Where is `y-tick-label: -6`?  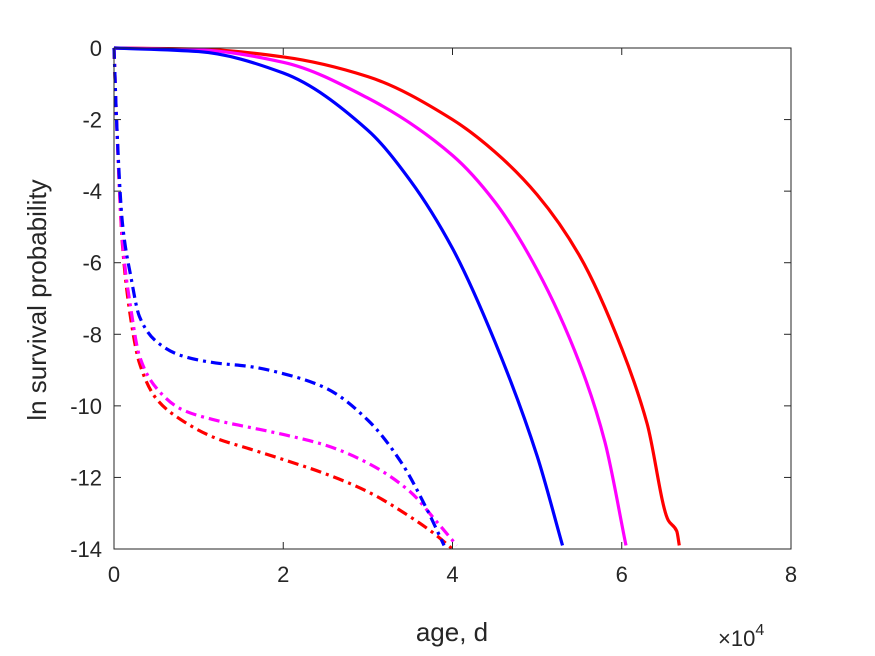
y-tick-label: -6 is located at coordinates (92, 263).